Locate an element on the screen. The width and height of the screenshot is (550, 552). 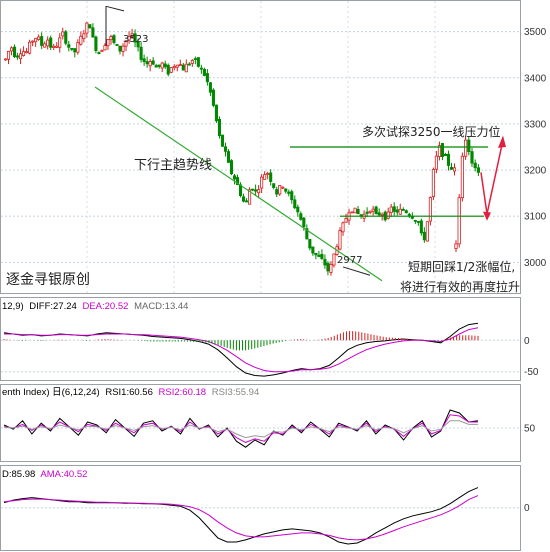
projection-up-head is located at coordinates (502, 141).